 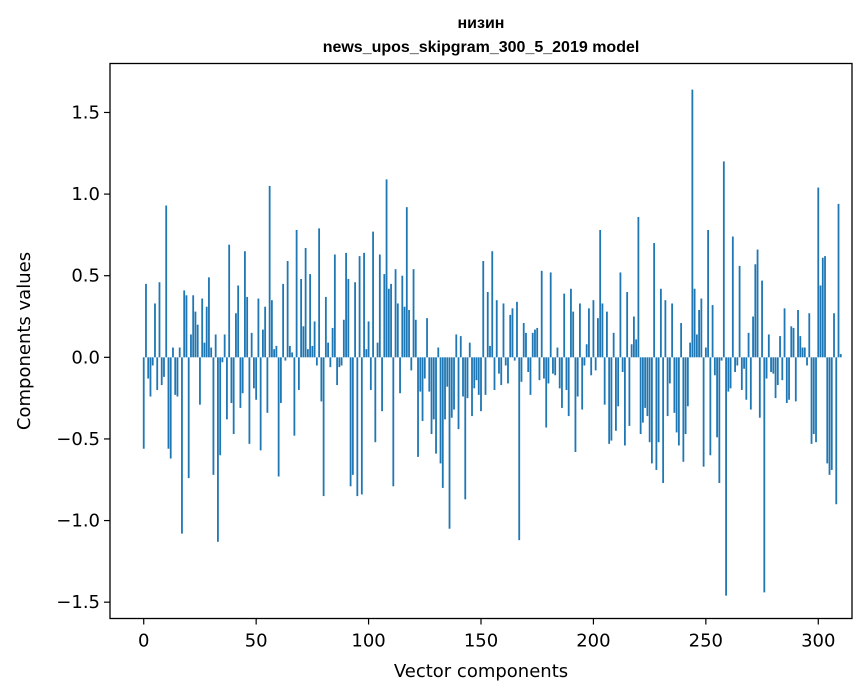 I want to click on y-tick-label: −1.5, so click(x=78, y=602).